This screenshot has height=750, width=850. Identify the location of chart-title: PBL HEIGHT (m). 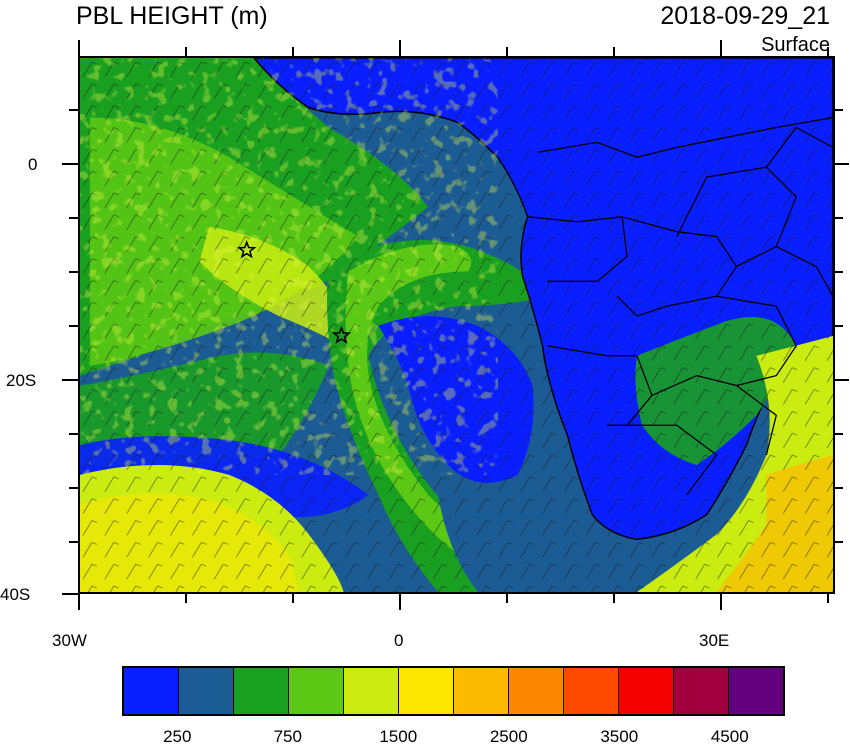
(172, 16).